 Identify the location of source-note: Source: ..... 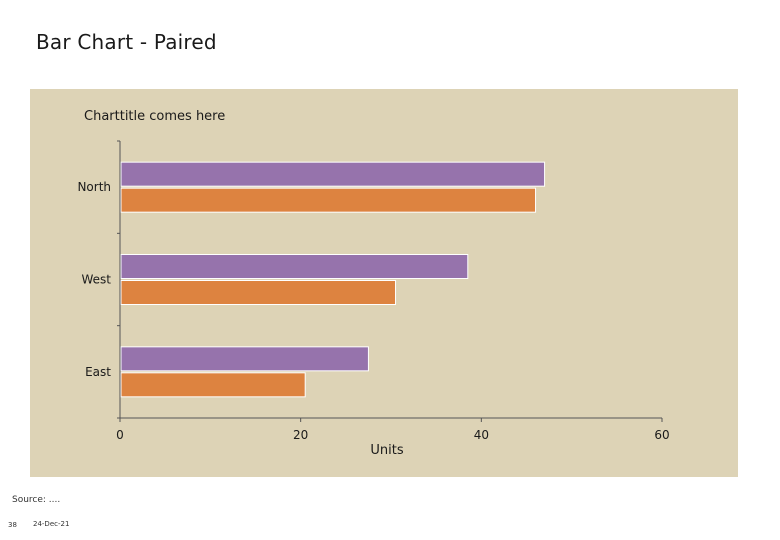
(36, 500).